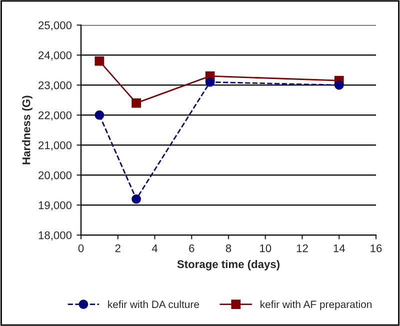  What do you see at coordinates (266, 248) in the screenshot?
I see `x-tick-label: 10` at bounding box center [266, 248].